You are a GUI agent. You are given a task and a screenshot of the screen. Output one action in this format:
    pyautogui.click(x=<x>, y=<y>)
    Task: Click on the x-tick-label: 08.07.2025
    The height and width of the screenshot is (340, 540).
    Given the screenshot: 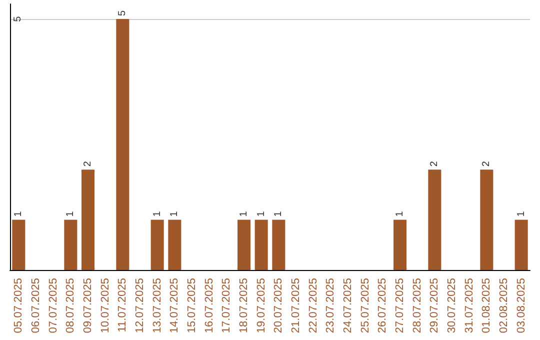 What is the action you would take?
    pyautogui.click(x=70, y=306)
    